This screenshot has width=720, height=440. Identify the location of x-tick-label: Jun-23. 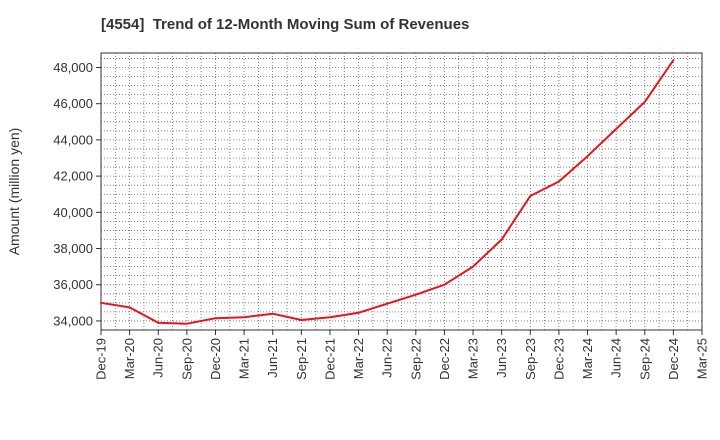
(501, 358).